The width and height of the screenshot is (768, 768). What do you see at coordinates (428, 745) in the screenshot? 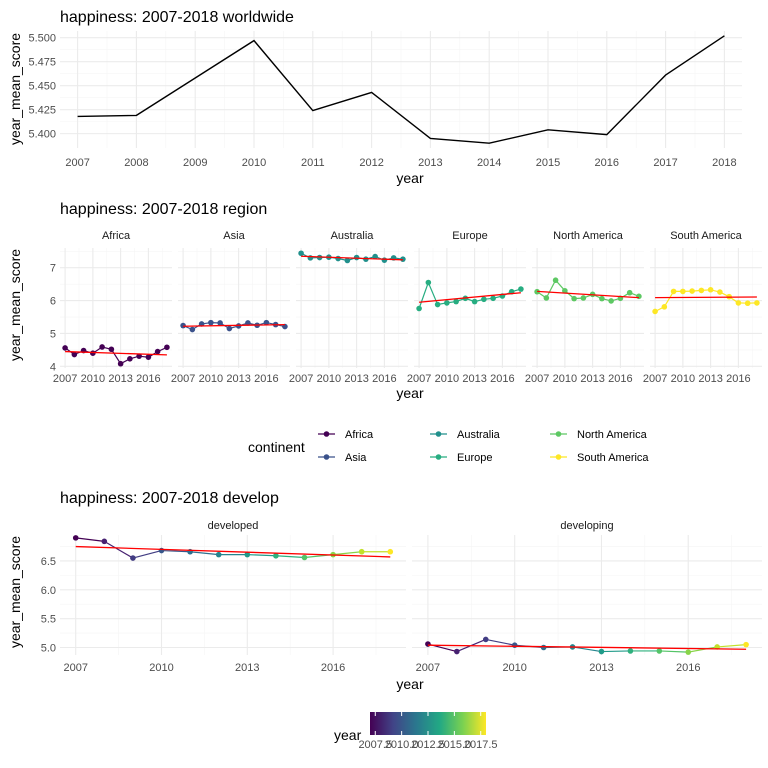
I see `year-colorbar-label: 2012.5` at bounding box center [428, 745].